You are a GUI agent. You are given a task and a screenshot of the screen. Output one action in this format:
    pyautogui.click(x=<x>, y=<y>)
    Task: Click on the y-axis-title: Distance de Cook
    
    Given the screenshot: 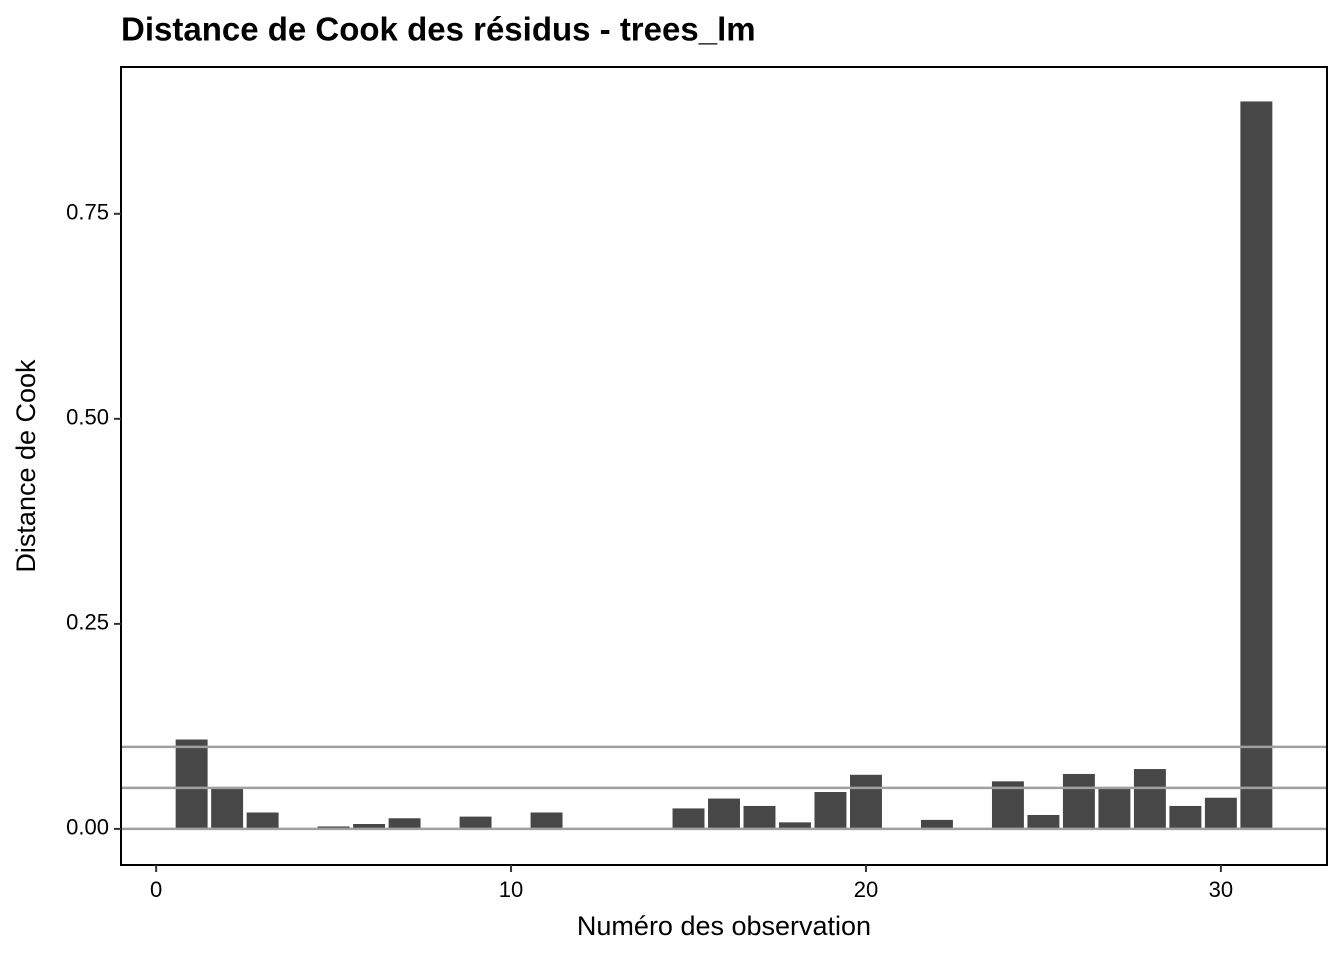 What is the action you would take?
    pyautogui.click(x=26, y=466)
    